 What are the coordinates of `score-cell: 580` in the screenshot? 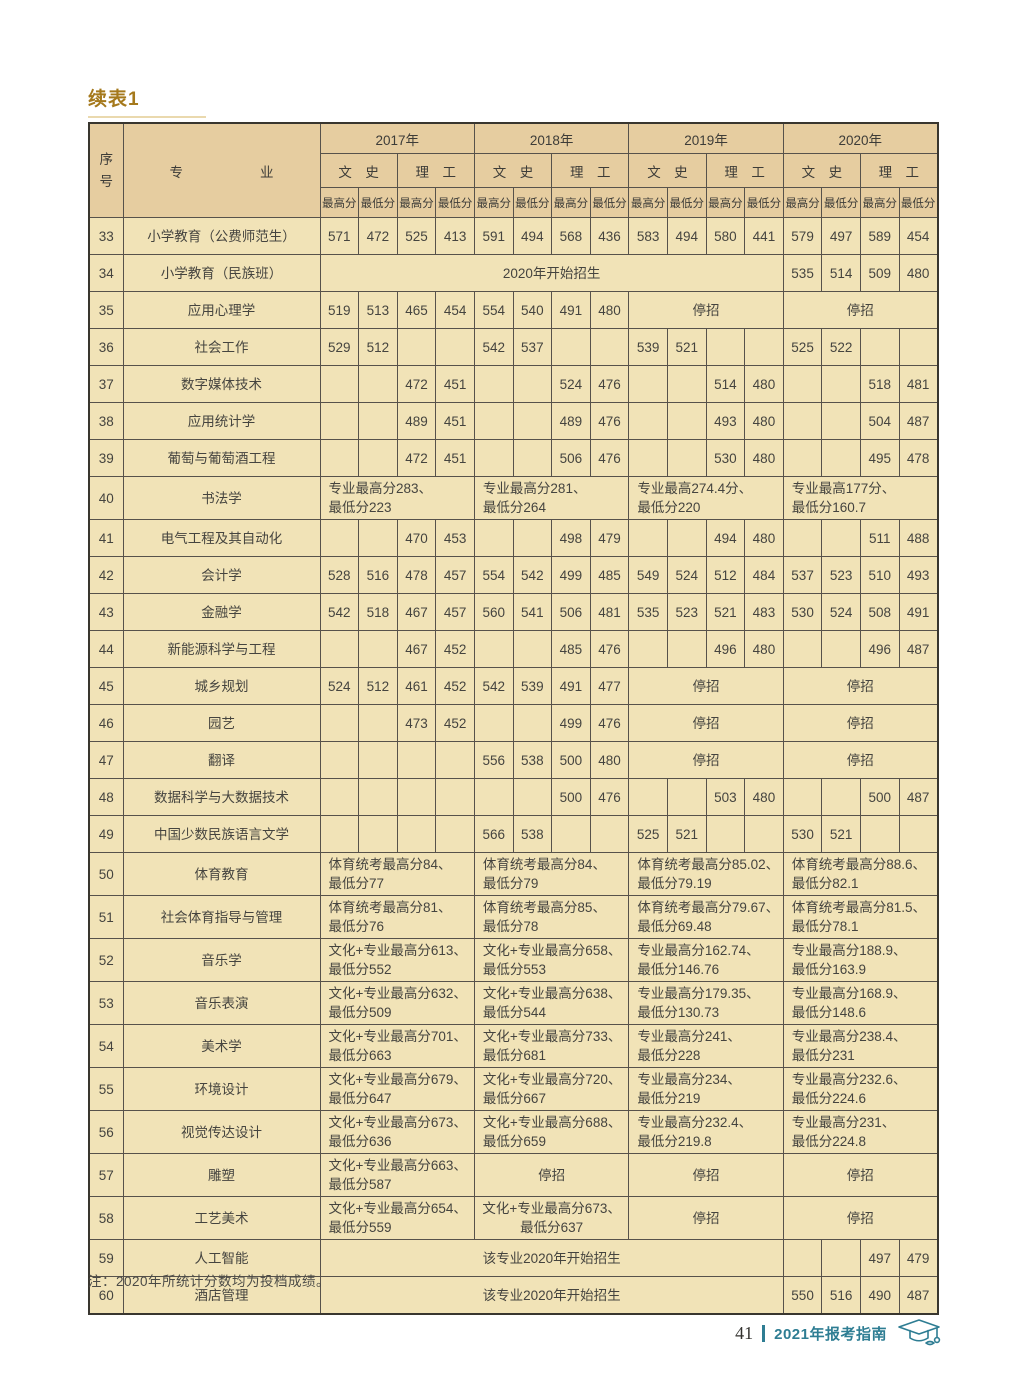 It's located at (725, 236).